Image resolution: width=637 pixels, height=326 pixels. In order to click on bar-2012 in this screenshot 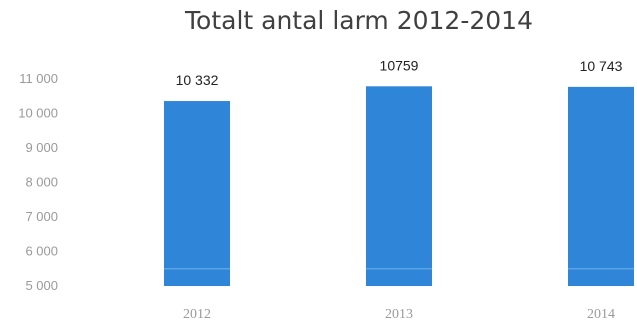, I will do `click(197, 194)`.